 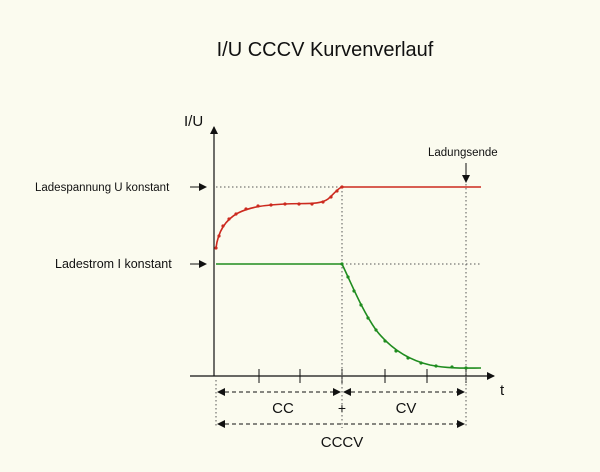 What do you see at coordinates (502, 390) in the screenshot?
I see `x-axis-label: t` at bounding box center [502, 390].